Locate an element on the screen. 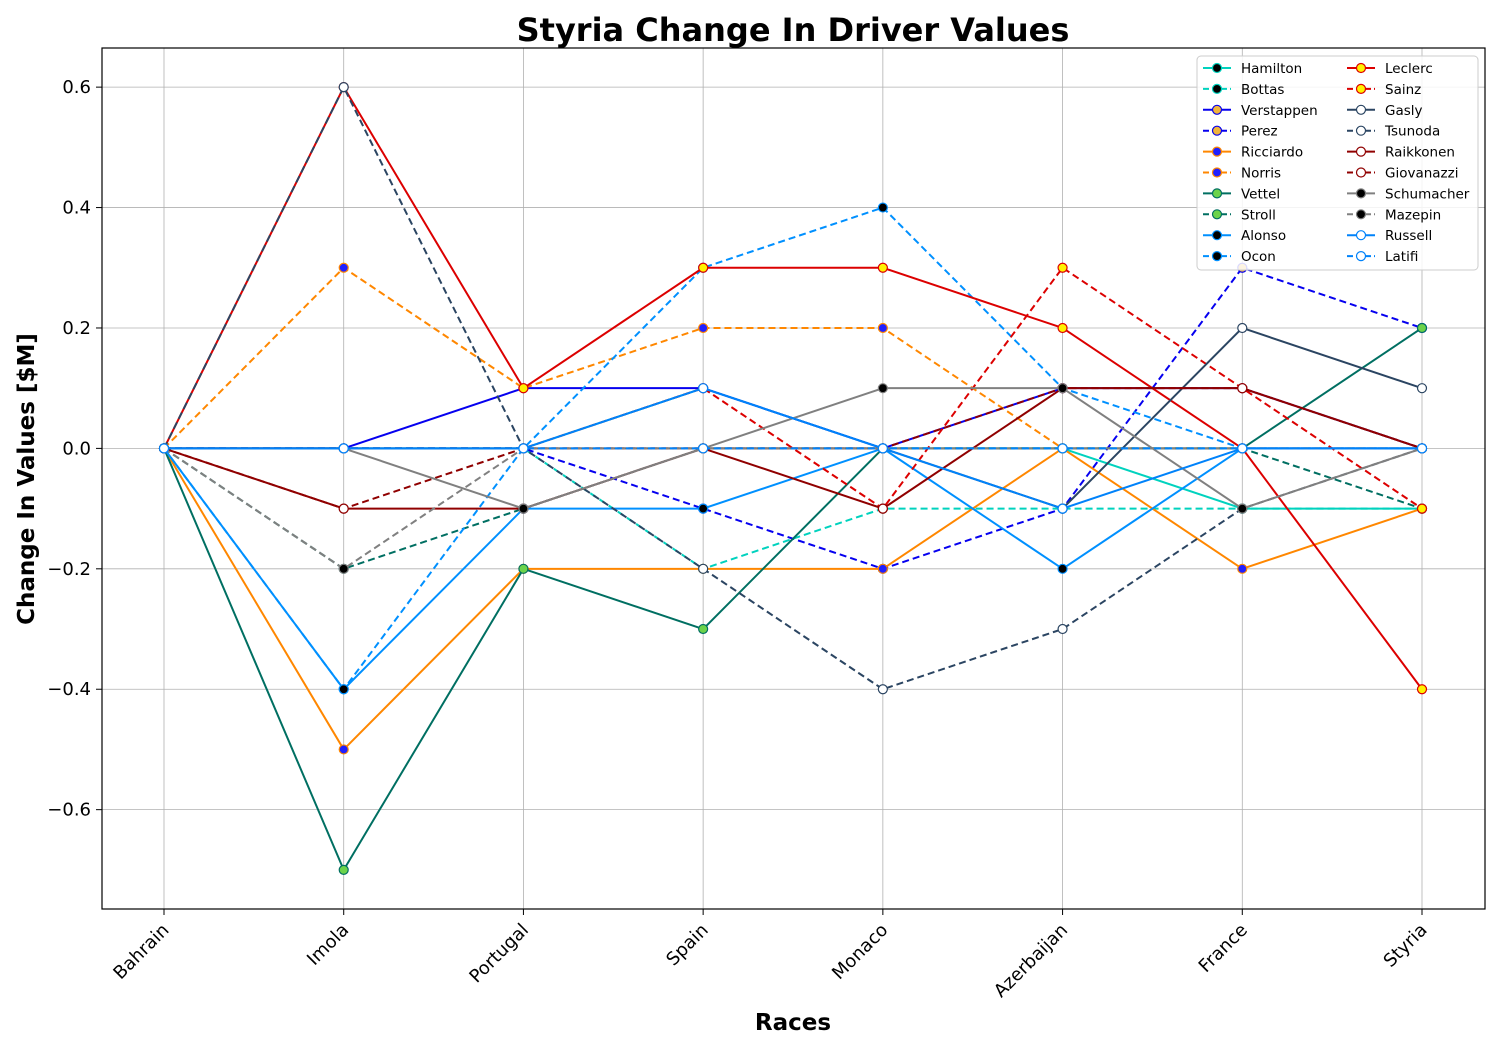 The height and width of the screenshot is (1055, 1500). legend-item: Mazepin is located at coordinates (1394, 215).